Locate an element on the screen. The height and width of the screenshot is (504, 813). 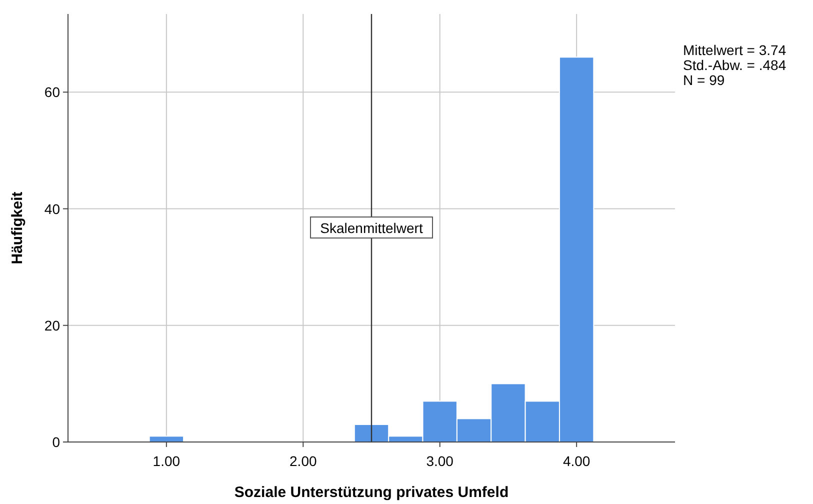
y-tick-label: 0 is located at coordinates (56, 442).